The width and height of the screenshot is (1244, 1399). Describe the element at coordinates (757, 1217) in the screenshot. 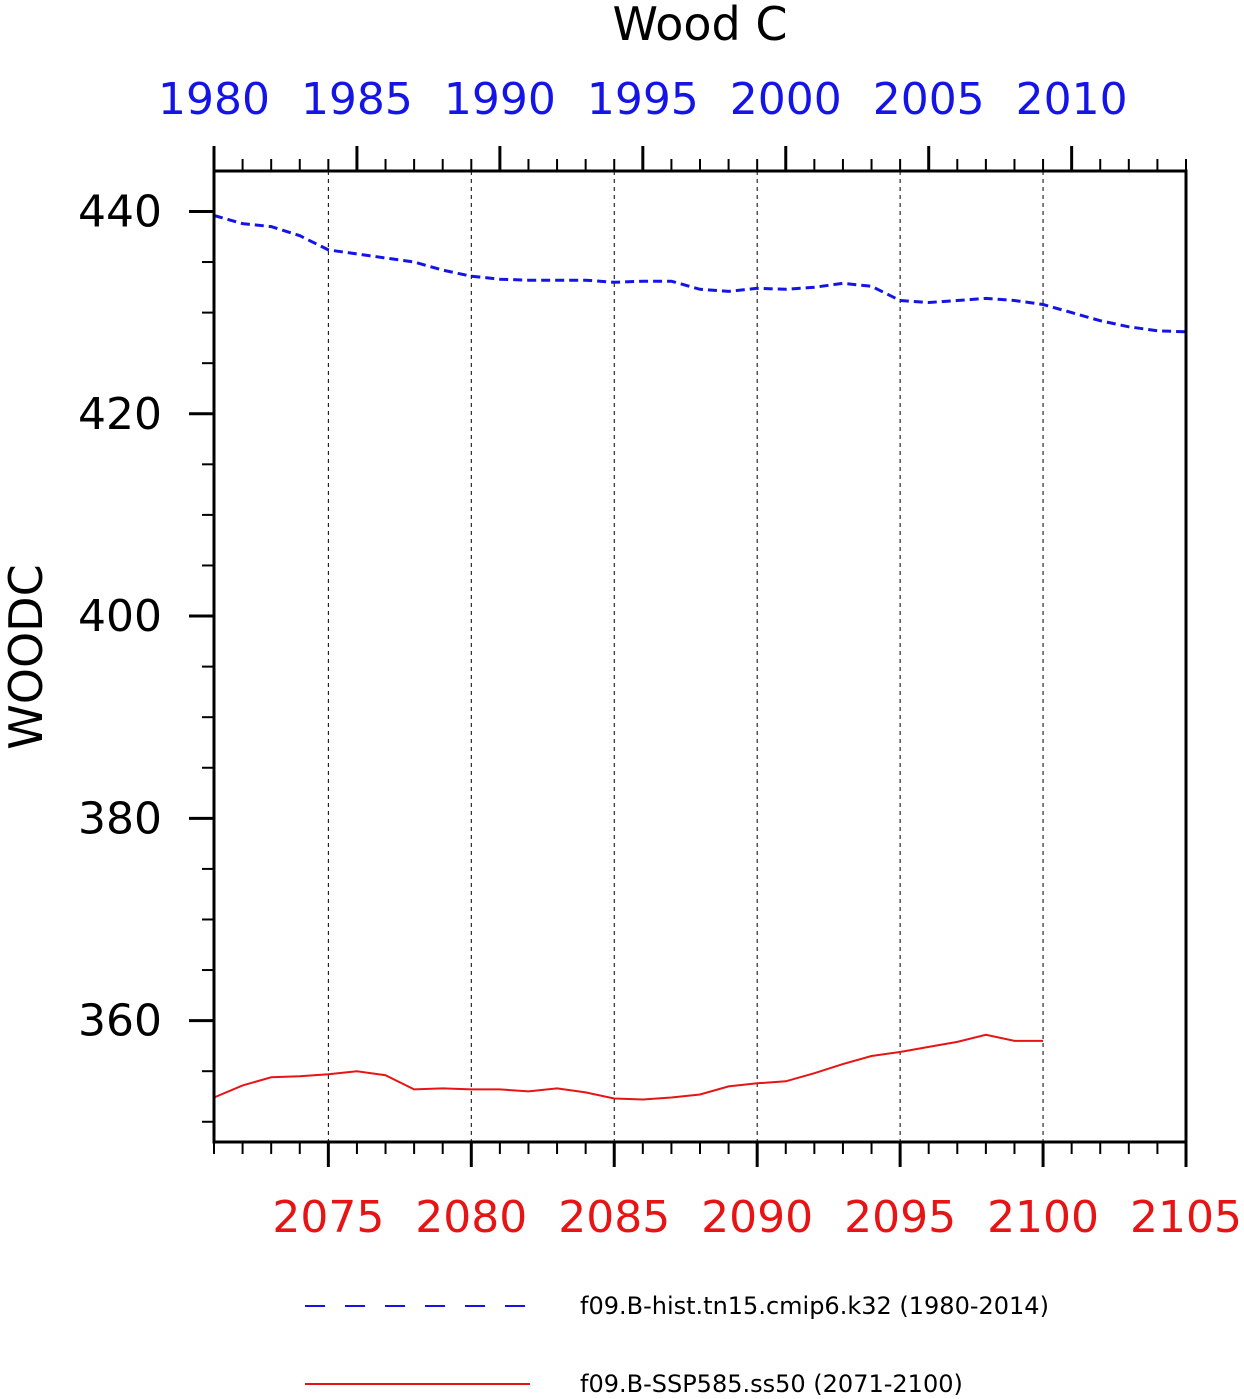

I see `bottom-axis-tick-label-2090: 2090` at that location.